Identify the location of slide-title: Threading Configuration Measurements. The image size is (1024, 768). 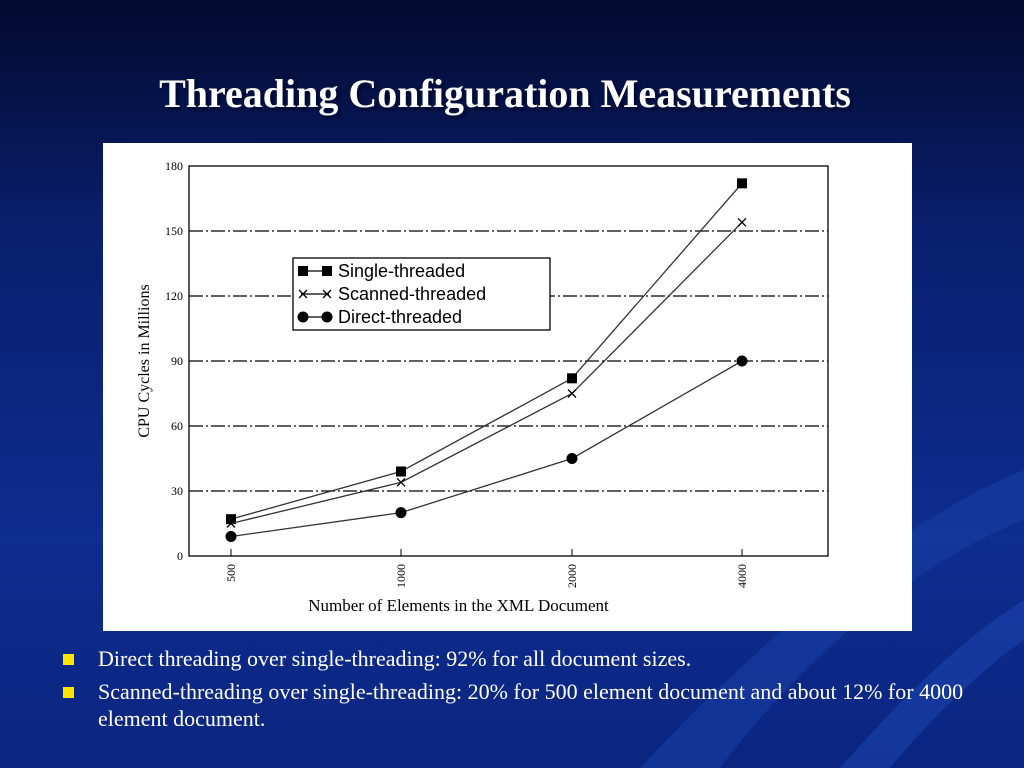
(505, 93).